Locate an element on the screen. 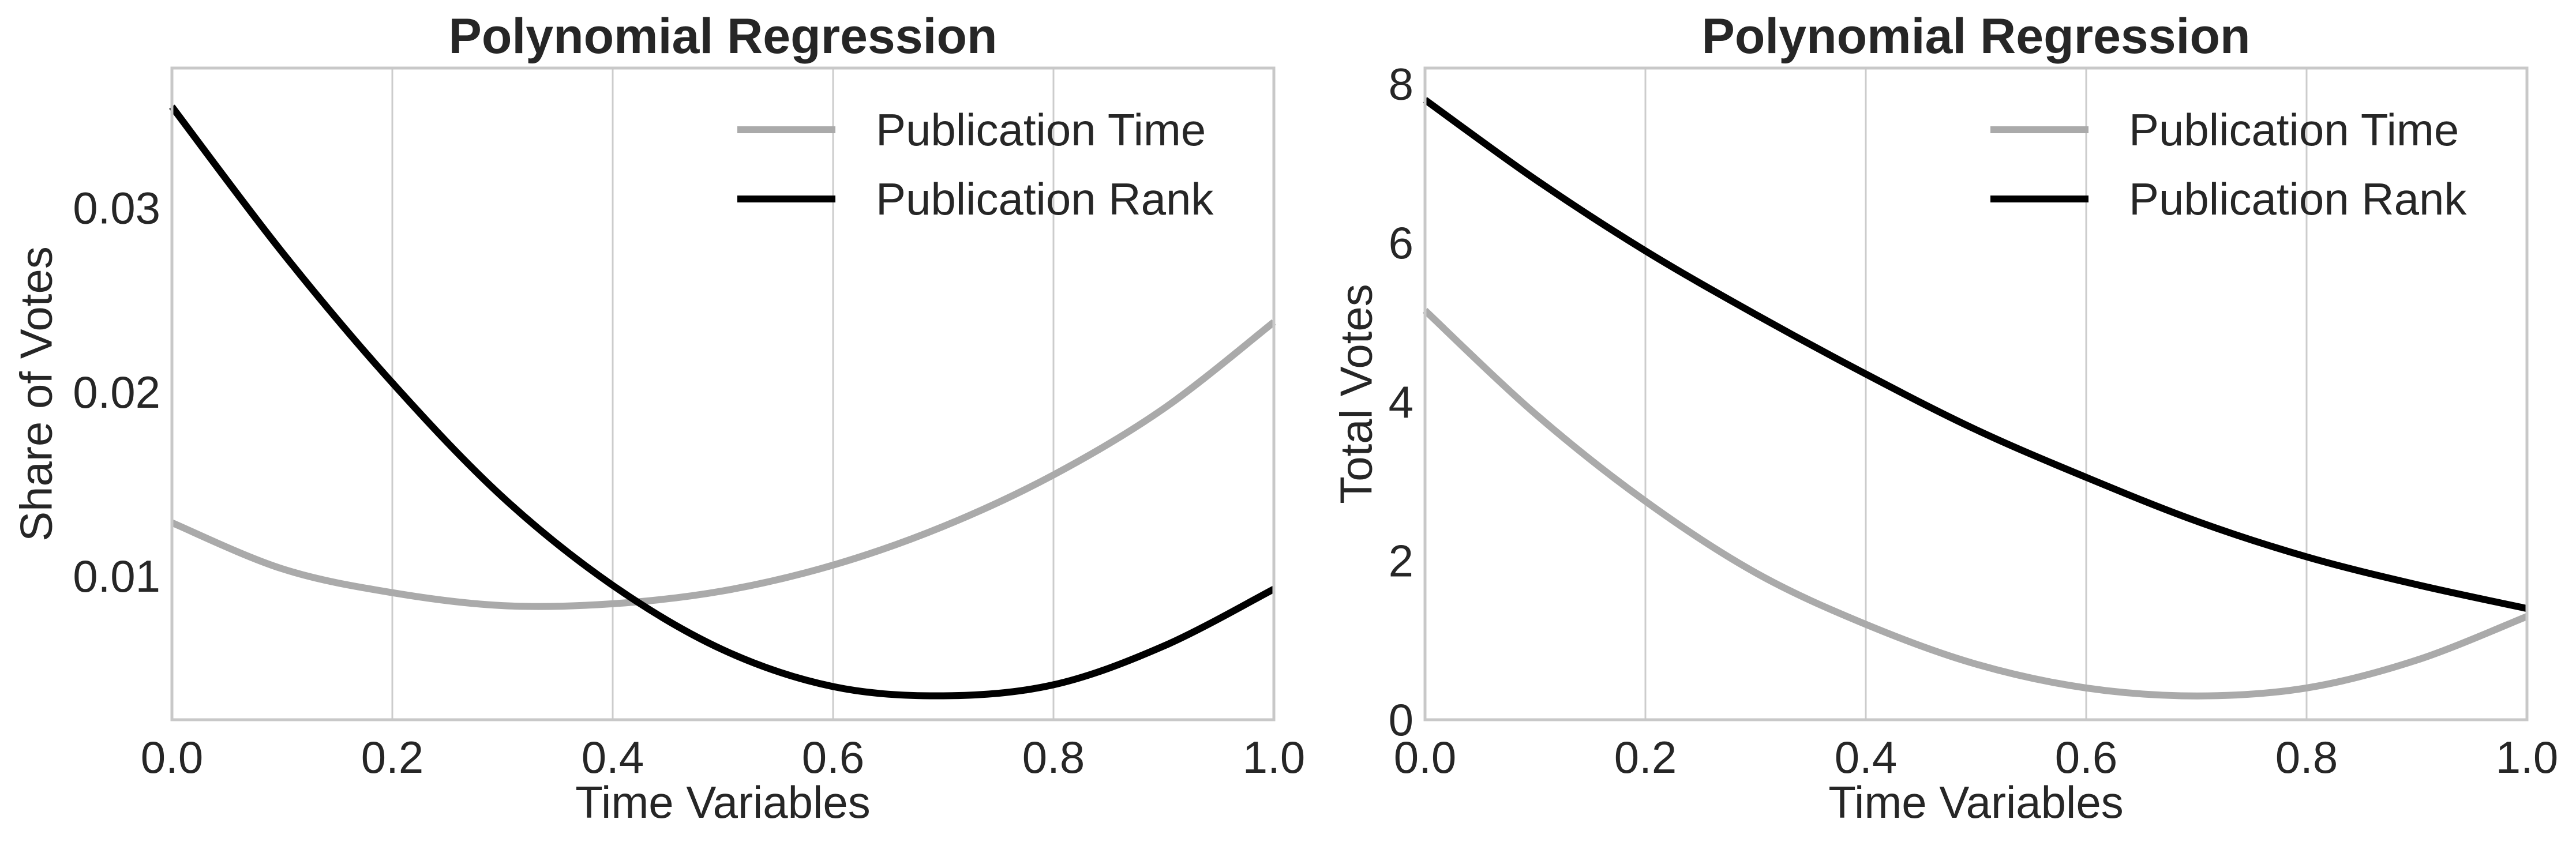  y-tick-label: 0.03 is located at coordinates (116, 209).